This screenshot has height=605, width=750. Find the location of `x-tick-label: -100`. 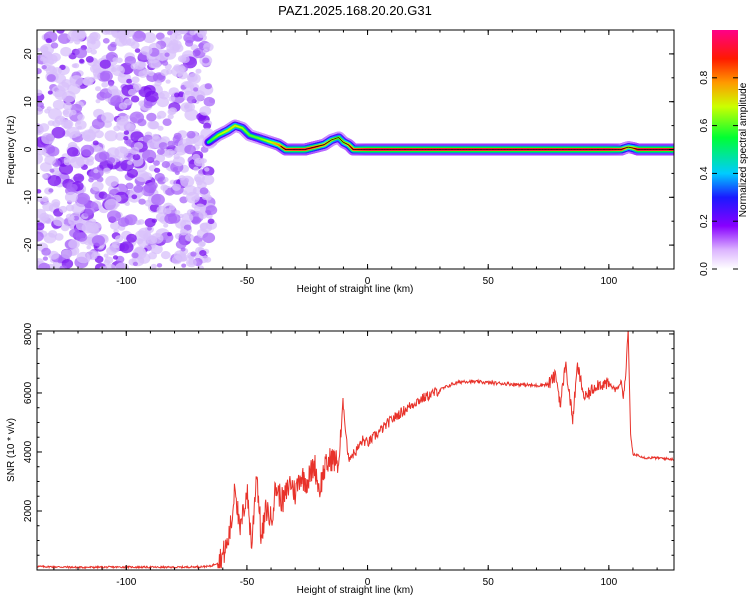

x-tick-label: -100 is located at coordinates (126, 582).